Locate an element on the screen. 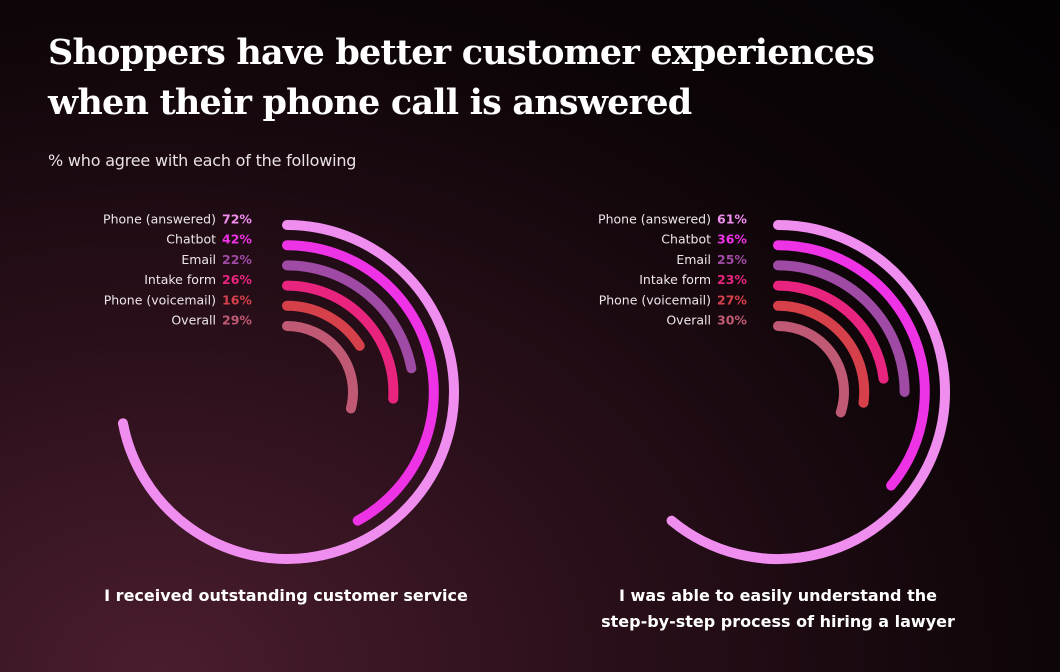 This screenshot has width=1060, height=672. chart-1-value-label-6: 29% is located at coordinates (237, 320).